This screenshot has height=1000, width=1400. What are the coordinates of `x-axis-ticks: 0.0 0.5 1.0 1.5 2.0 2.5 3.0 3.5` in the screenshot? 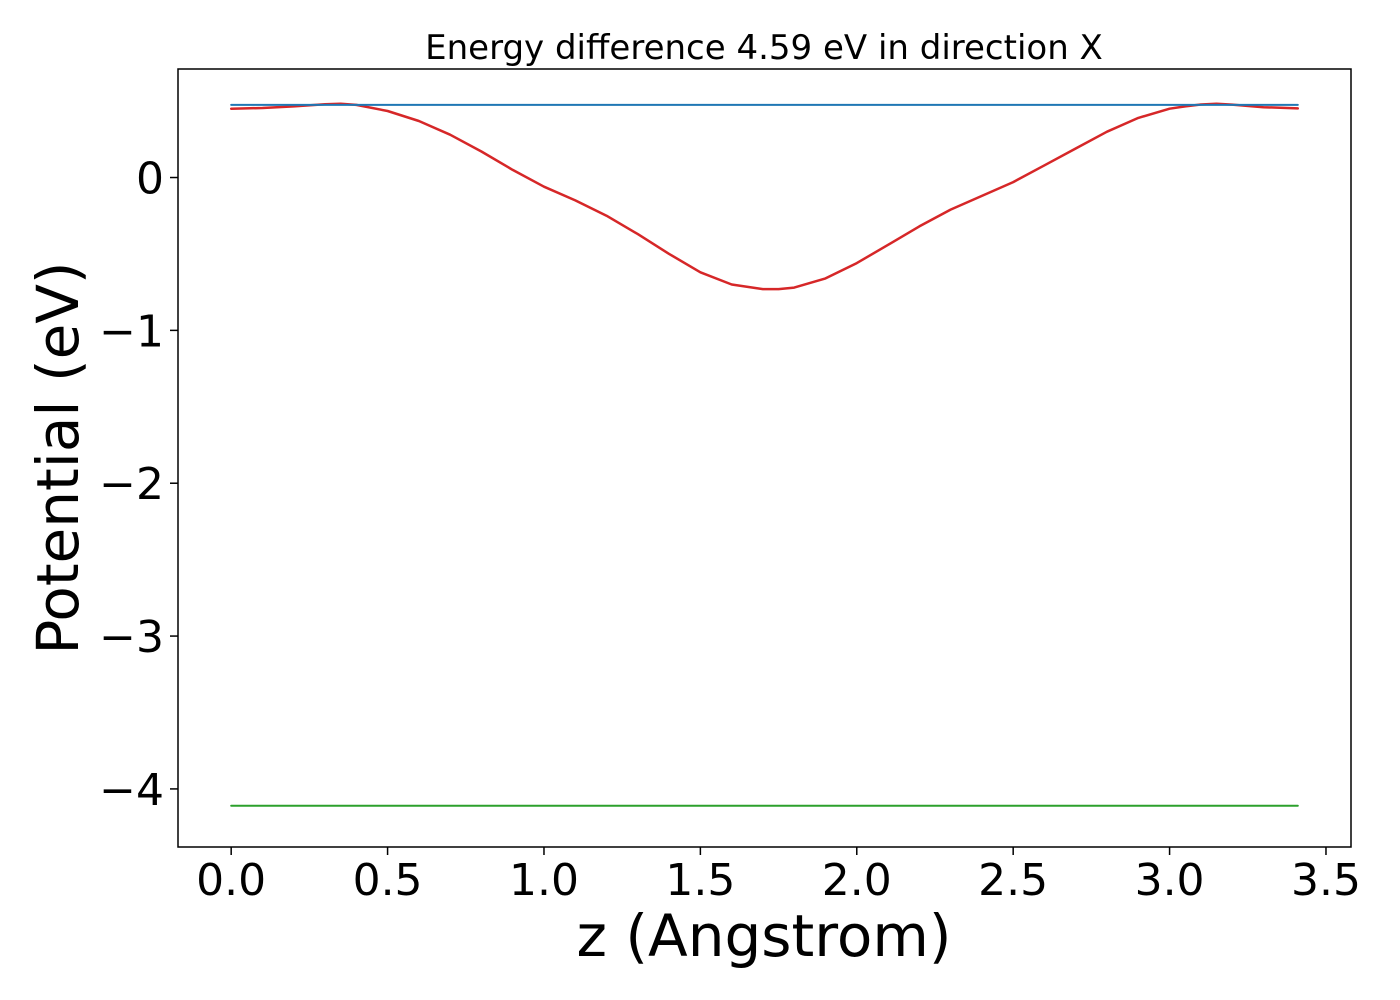 It's located at (778, 876).